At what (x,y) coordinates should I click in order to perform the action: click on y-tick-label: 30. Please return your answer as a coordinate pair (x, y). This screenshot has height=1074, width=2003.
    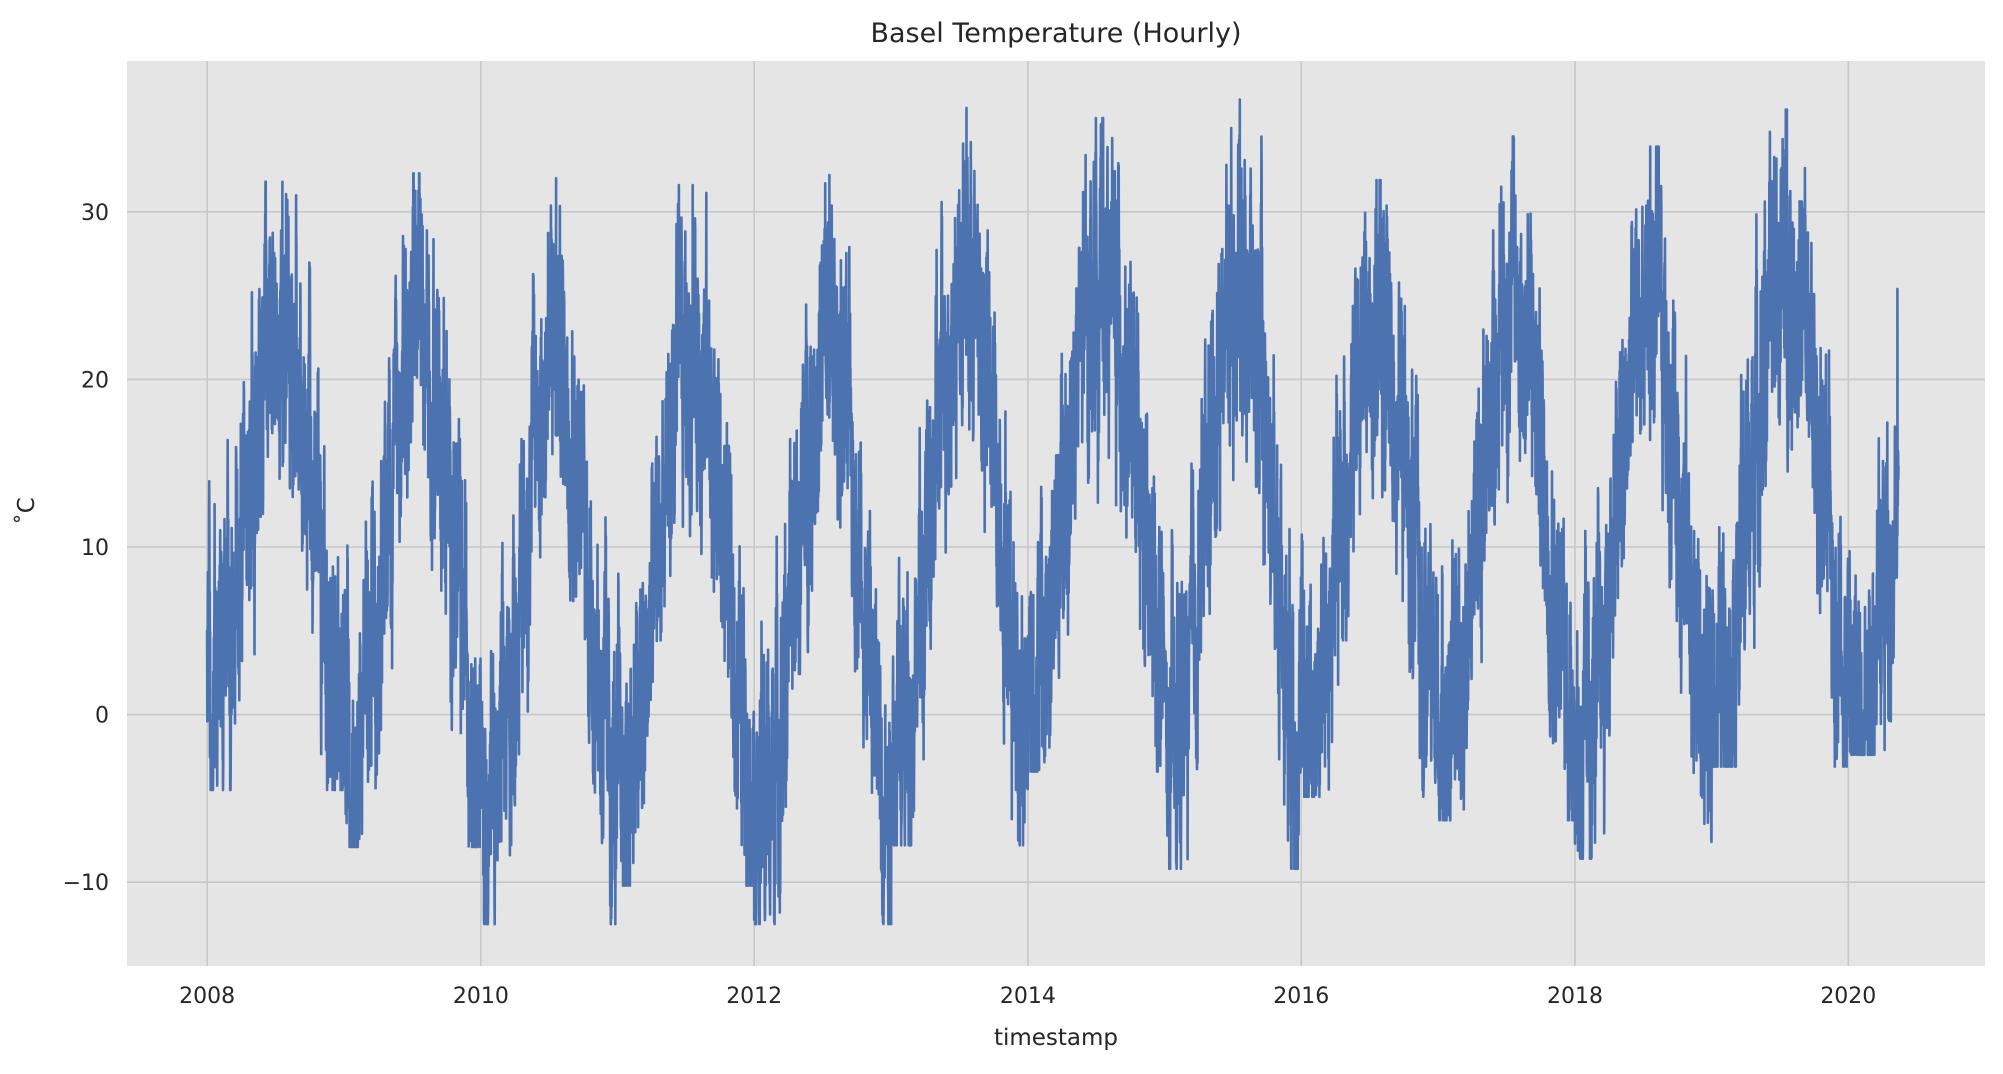
    Looking at the image, I should click on (95, 213).